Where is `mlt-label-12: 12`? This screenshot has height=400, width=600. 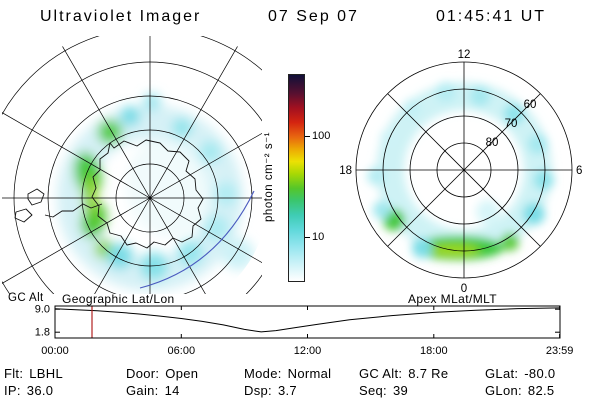 mlt-label-12: 12 is located at coordinates (464, 55).